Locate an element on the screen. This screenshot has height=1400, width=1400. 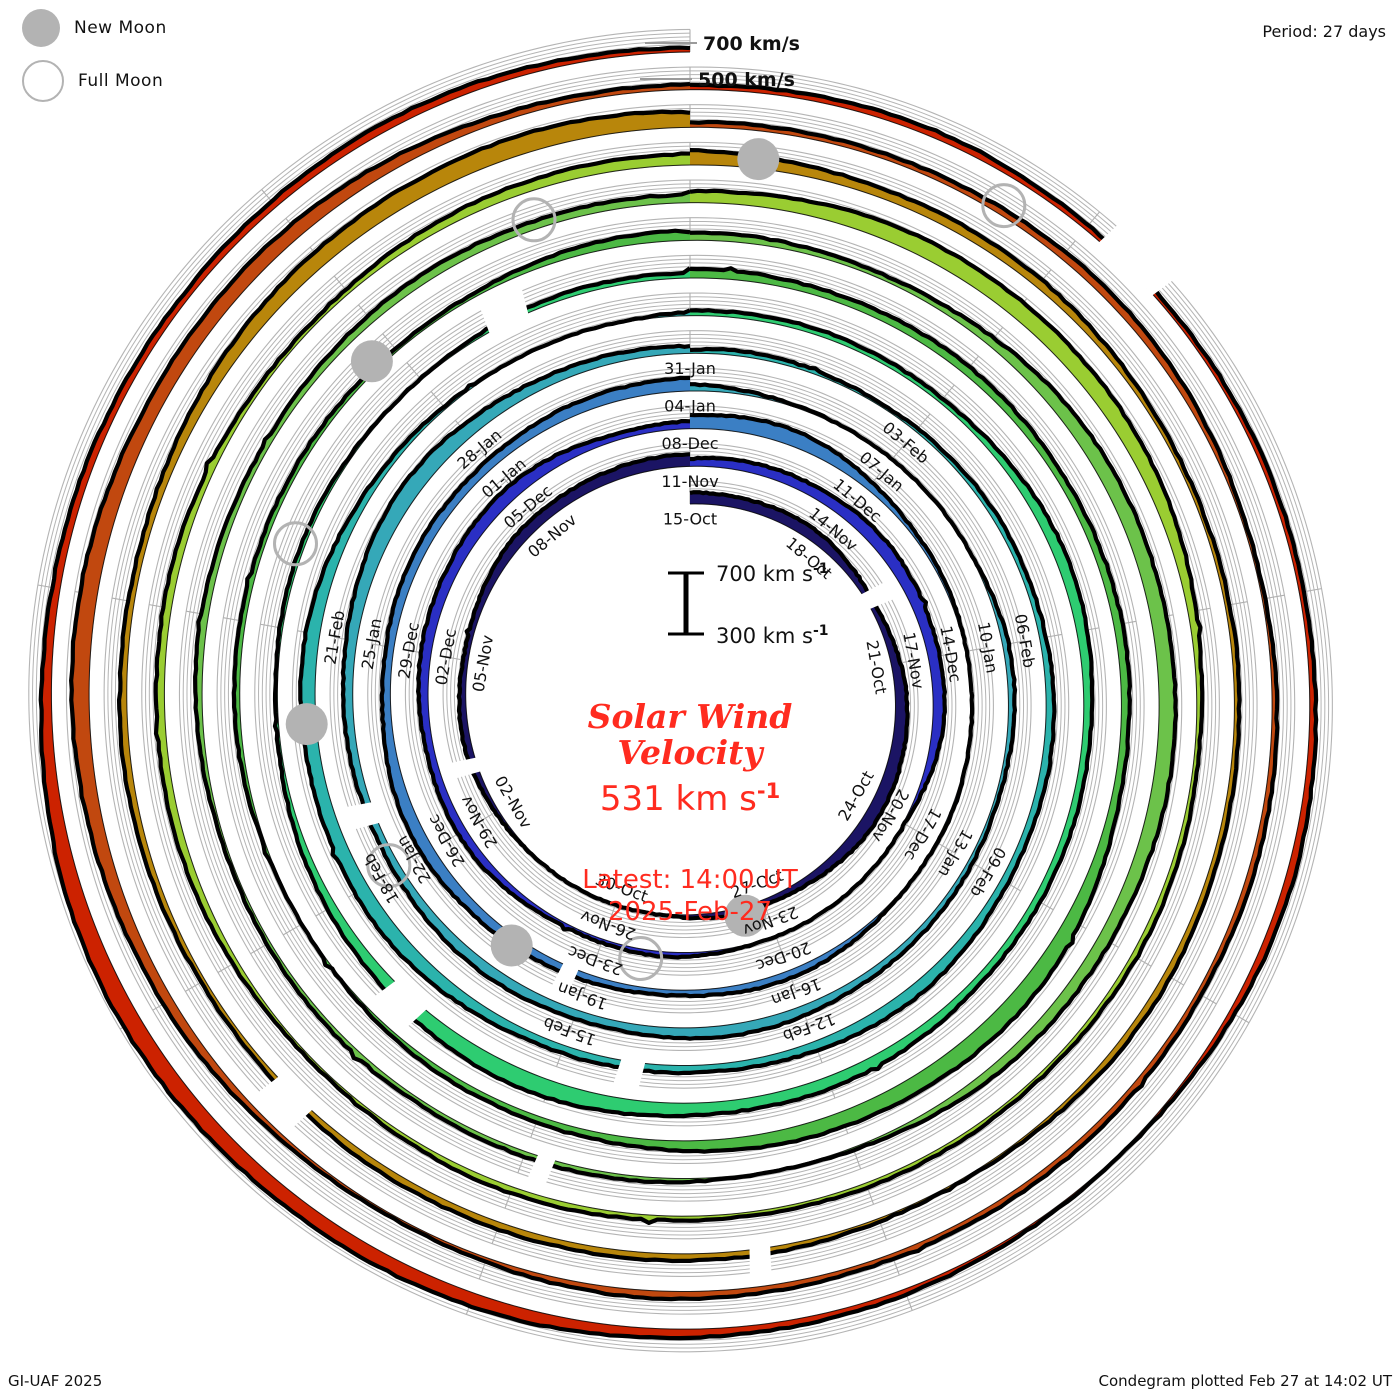
date-tick-label: 08-Dec is located at coordinates (689, 443).